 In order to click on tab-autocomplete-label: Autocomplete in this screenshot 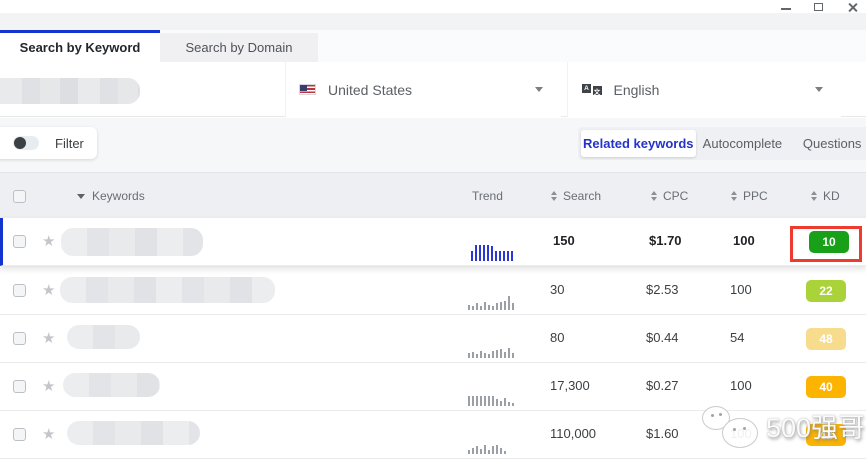, I will do `click(742, 143)`.